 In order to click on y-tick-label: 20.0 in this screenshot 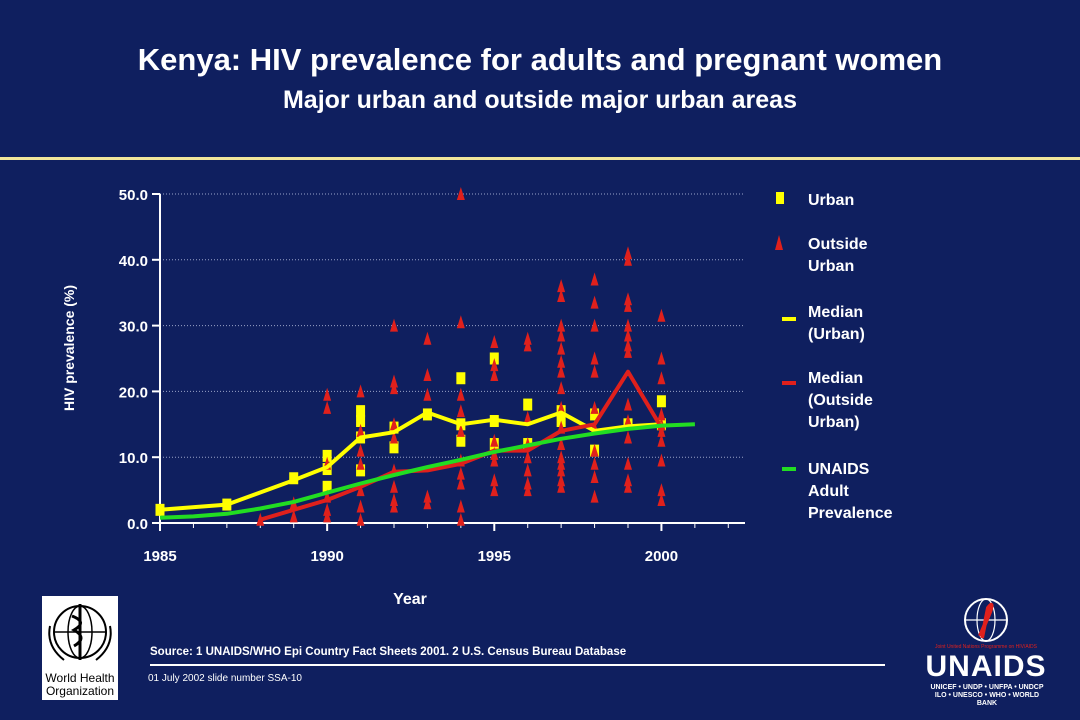, I will do `click(133, 392)`.